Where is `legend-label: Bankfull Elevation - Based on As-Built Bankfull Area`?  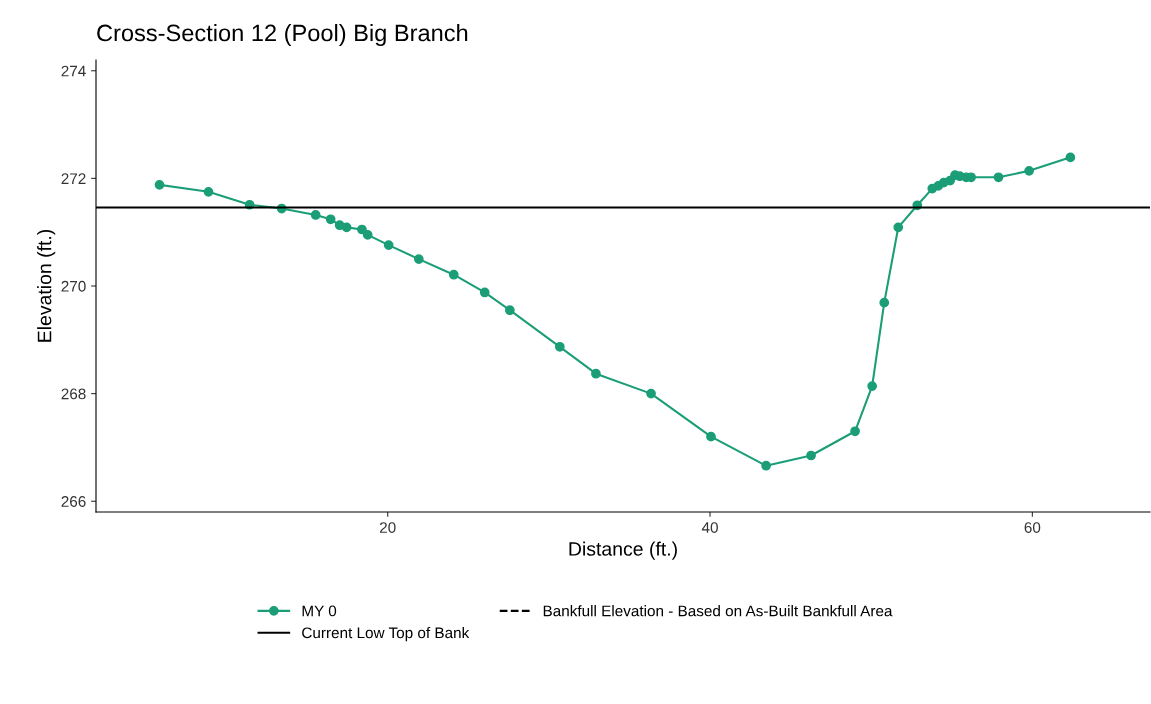
legend-label: Bankfull Elevation - Based on As-Built Bankfull Area is located at coordinates (718, 611).